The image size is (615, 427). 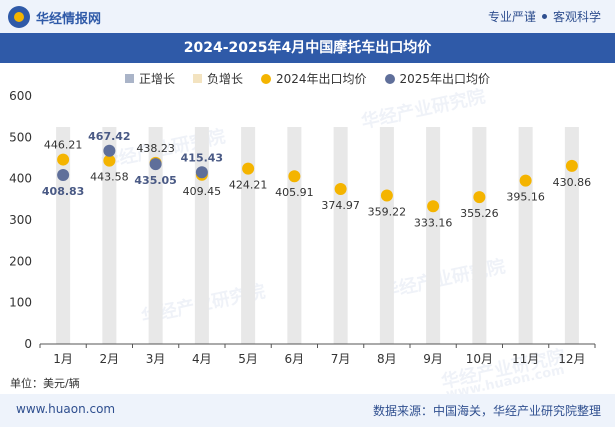 What do you see at coordinates (224, 79) in the screenshot?
I see `legend-label: 负增长` at bounding box center [224, 79].